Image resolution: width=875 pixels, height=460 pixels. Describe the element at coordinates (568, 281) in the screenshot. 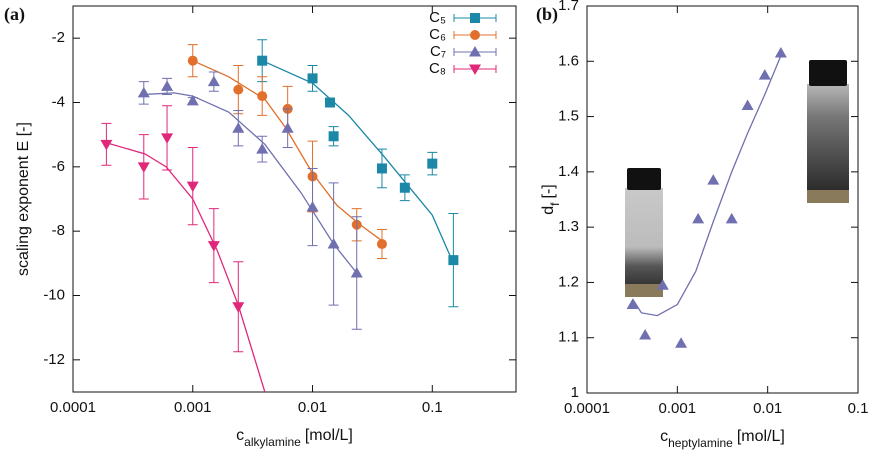

I see `y-tick-label: 1.2` at that location.